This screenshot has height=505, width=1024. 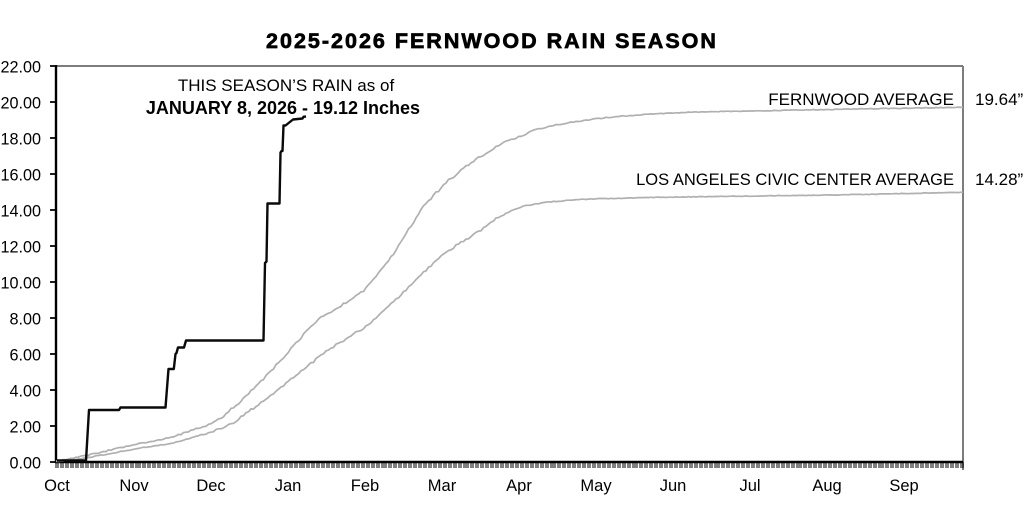 What do you see at coordinates (210, 486) in the screenshot?
I see `svg-text: Dec` at bounding box center [210, 486].